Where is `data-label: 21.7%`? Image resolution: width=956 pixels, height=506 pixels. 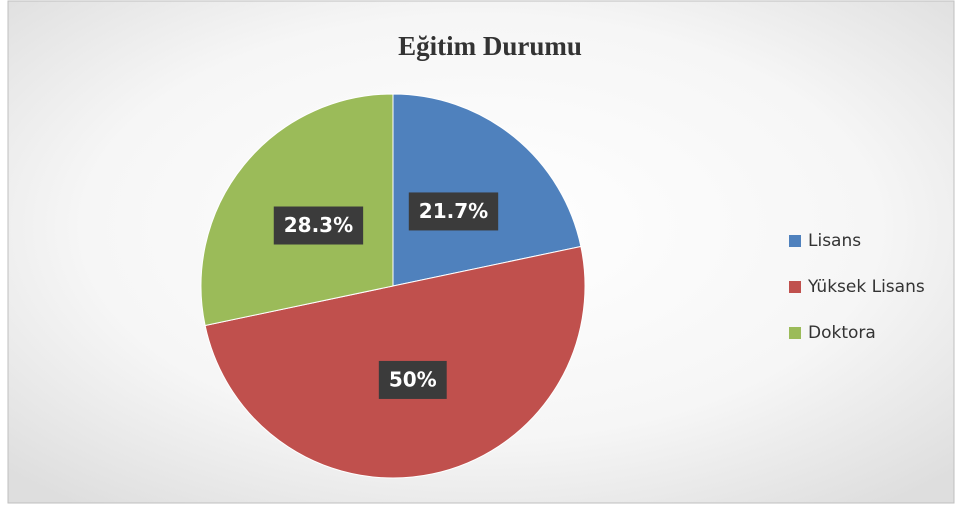 data-label: 21.7% is located at coordinates (453, 211).